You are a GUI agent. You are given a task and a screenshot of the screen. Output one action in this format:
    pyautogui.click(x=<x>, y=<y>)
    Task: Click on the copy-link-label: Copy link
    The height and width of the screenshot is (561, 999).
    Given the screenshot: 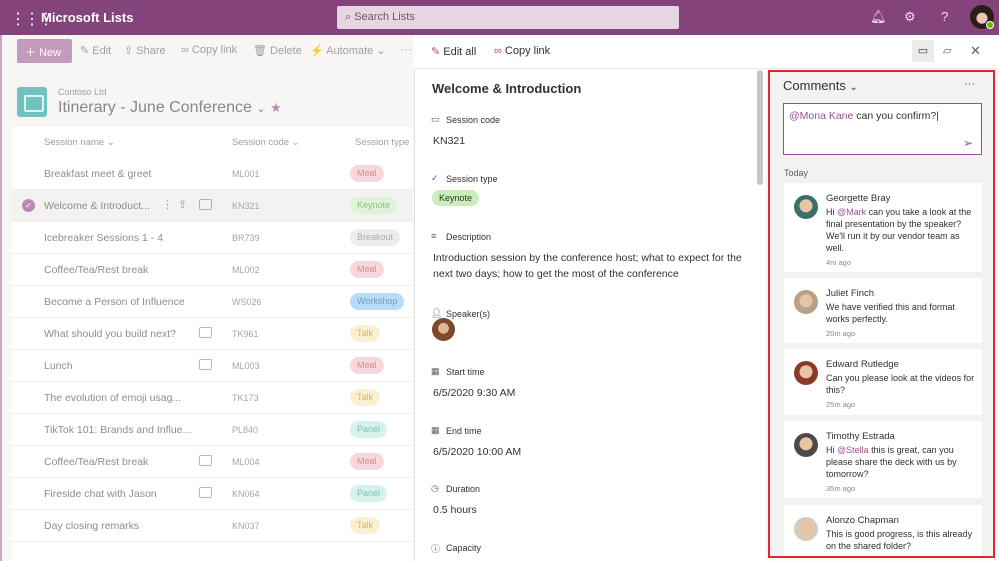 What is the action you would take?
    pyautogui.click(x=214, y=50)
    